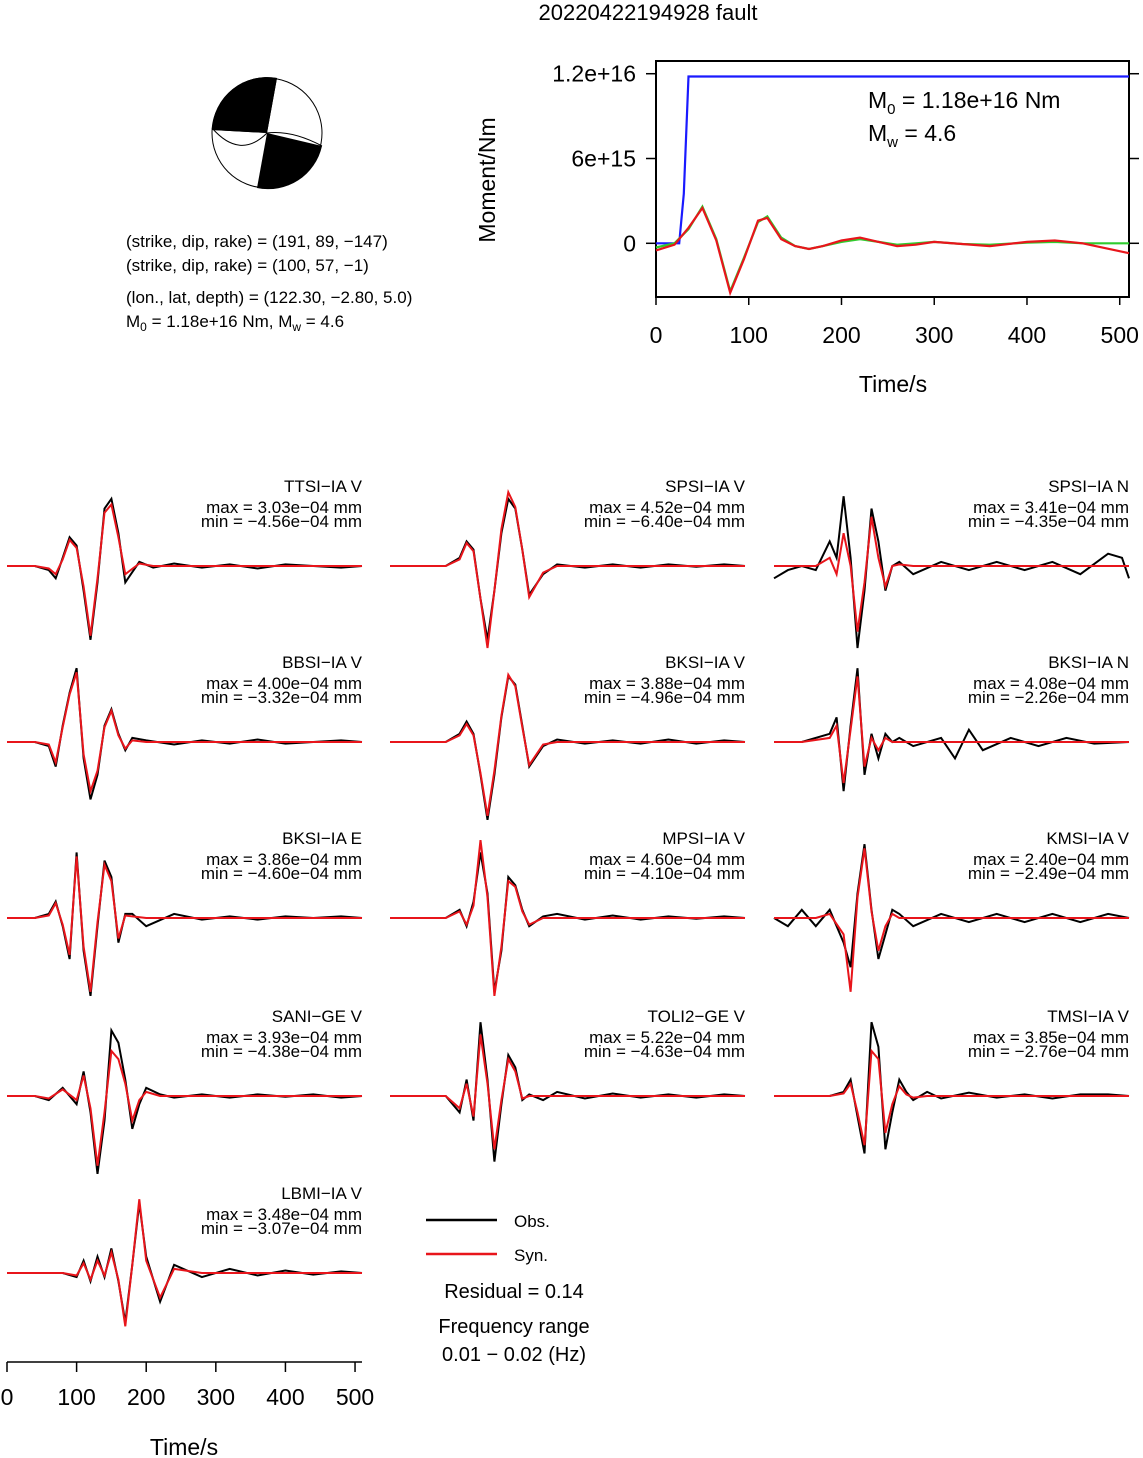  Describe the element at coordinates (648, 12) in the screenshot. I see `figure-title: 20220422194928 fault` at that location.